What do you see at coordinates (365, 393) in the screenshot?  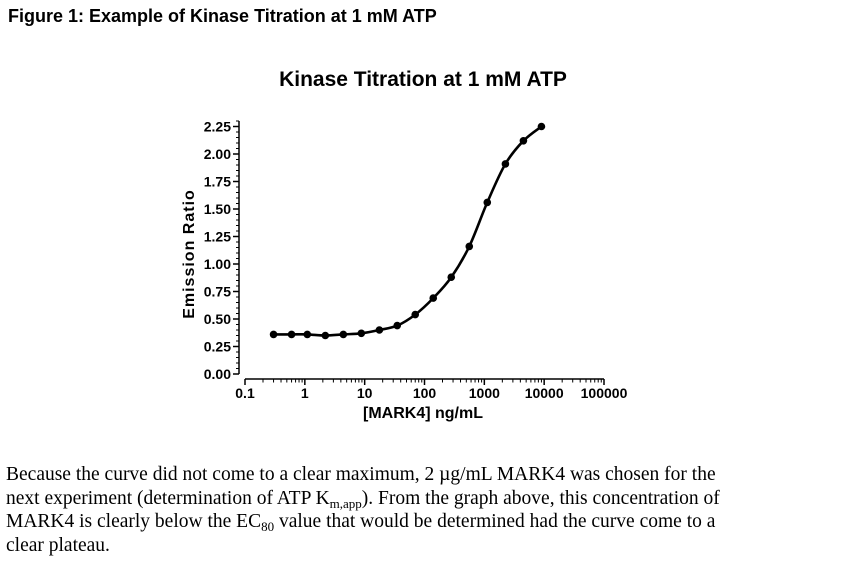 I see `x-tick-label: 10` at bounding box center [365, 393].